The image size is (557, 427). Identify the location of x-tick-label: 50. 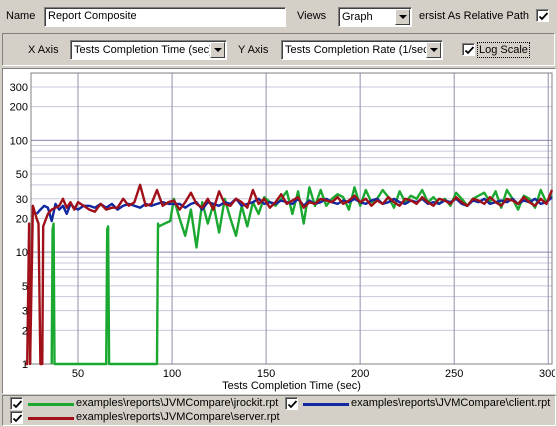
(78, 374).